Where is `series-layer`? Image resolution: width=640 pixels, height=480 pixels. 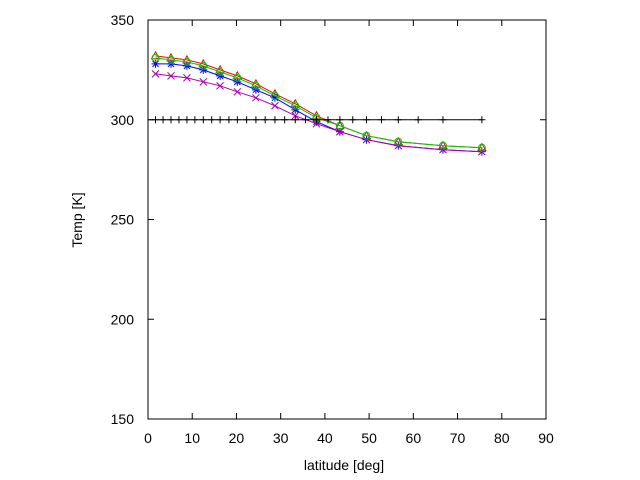 series-layer is located at coordinates (318, 103).